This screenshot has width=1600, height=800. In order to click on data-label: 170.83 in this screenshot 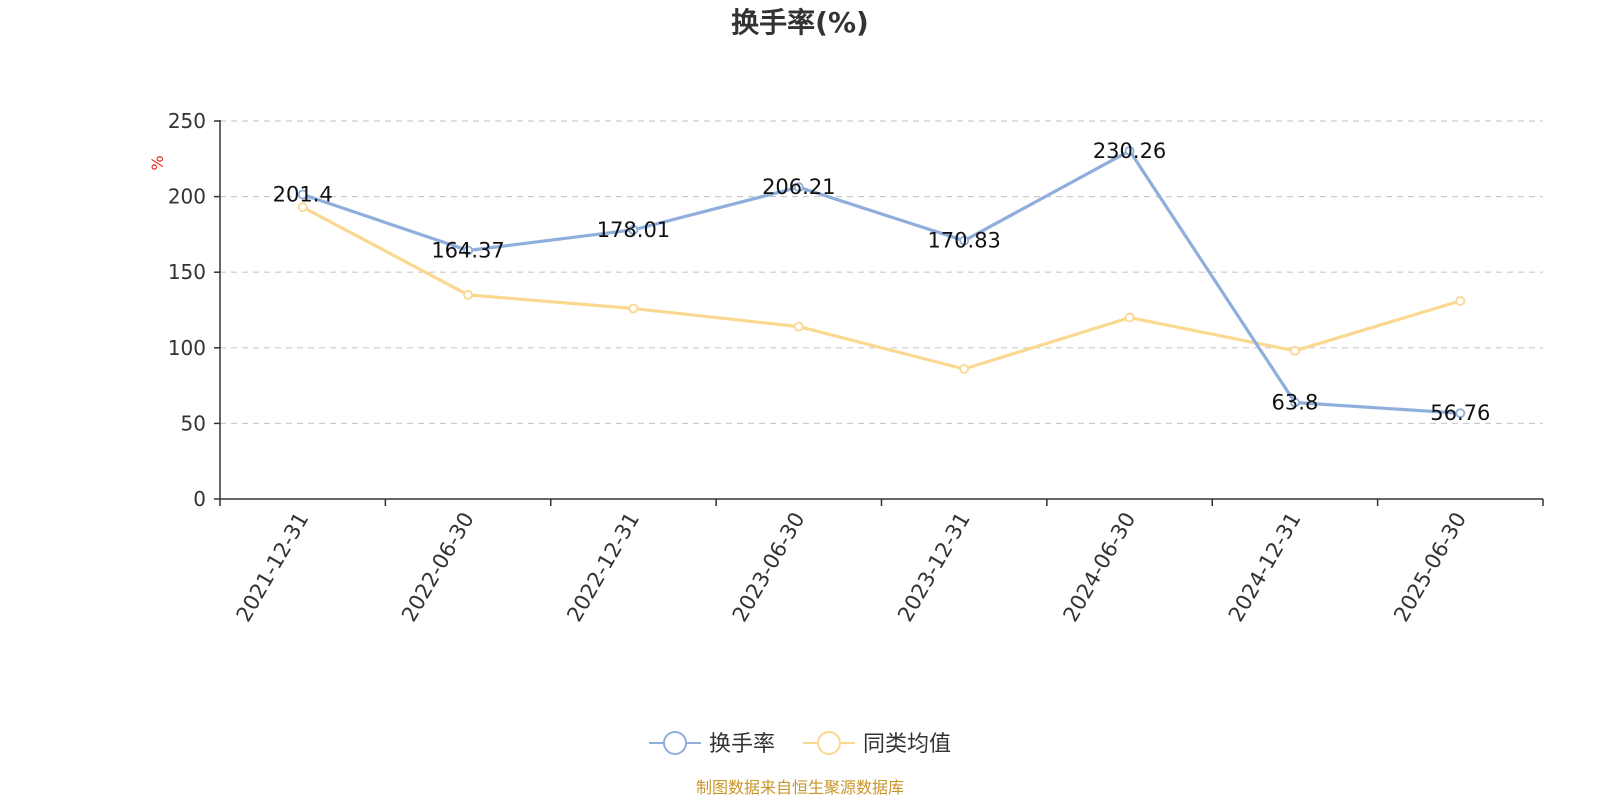, I will do `click(963, 241)`.